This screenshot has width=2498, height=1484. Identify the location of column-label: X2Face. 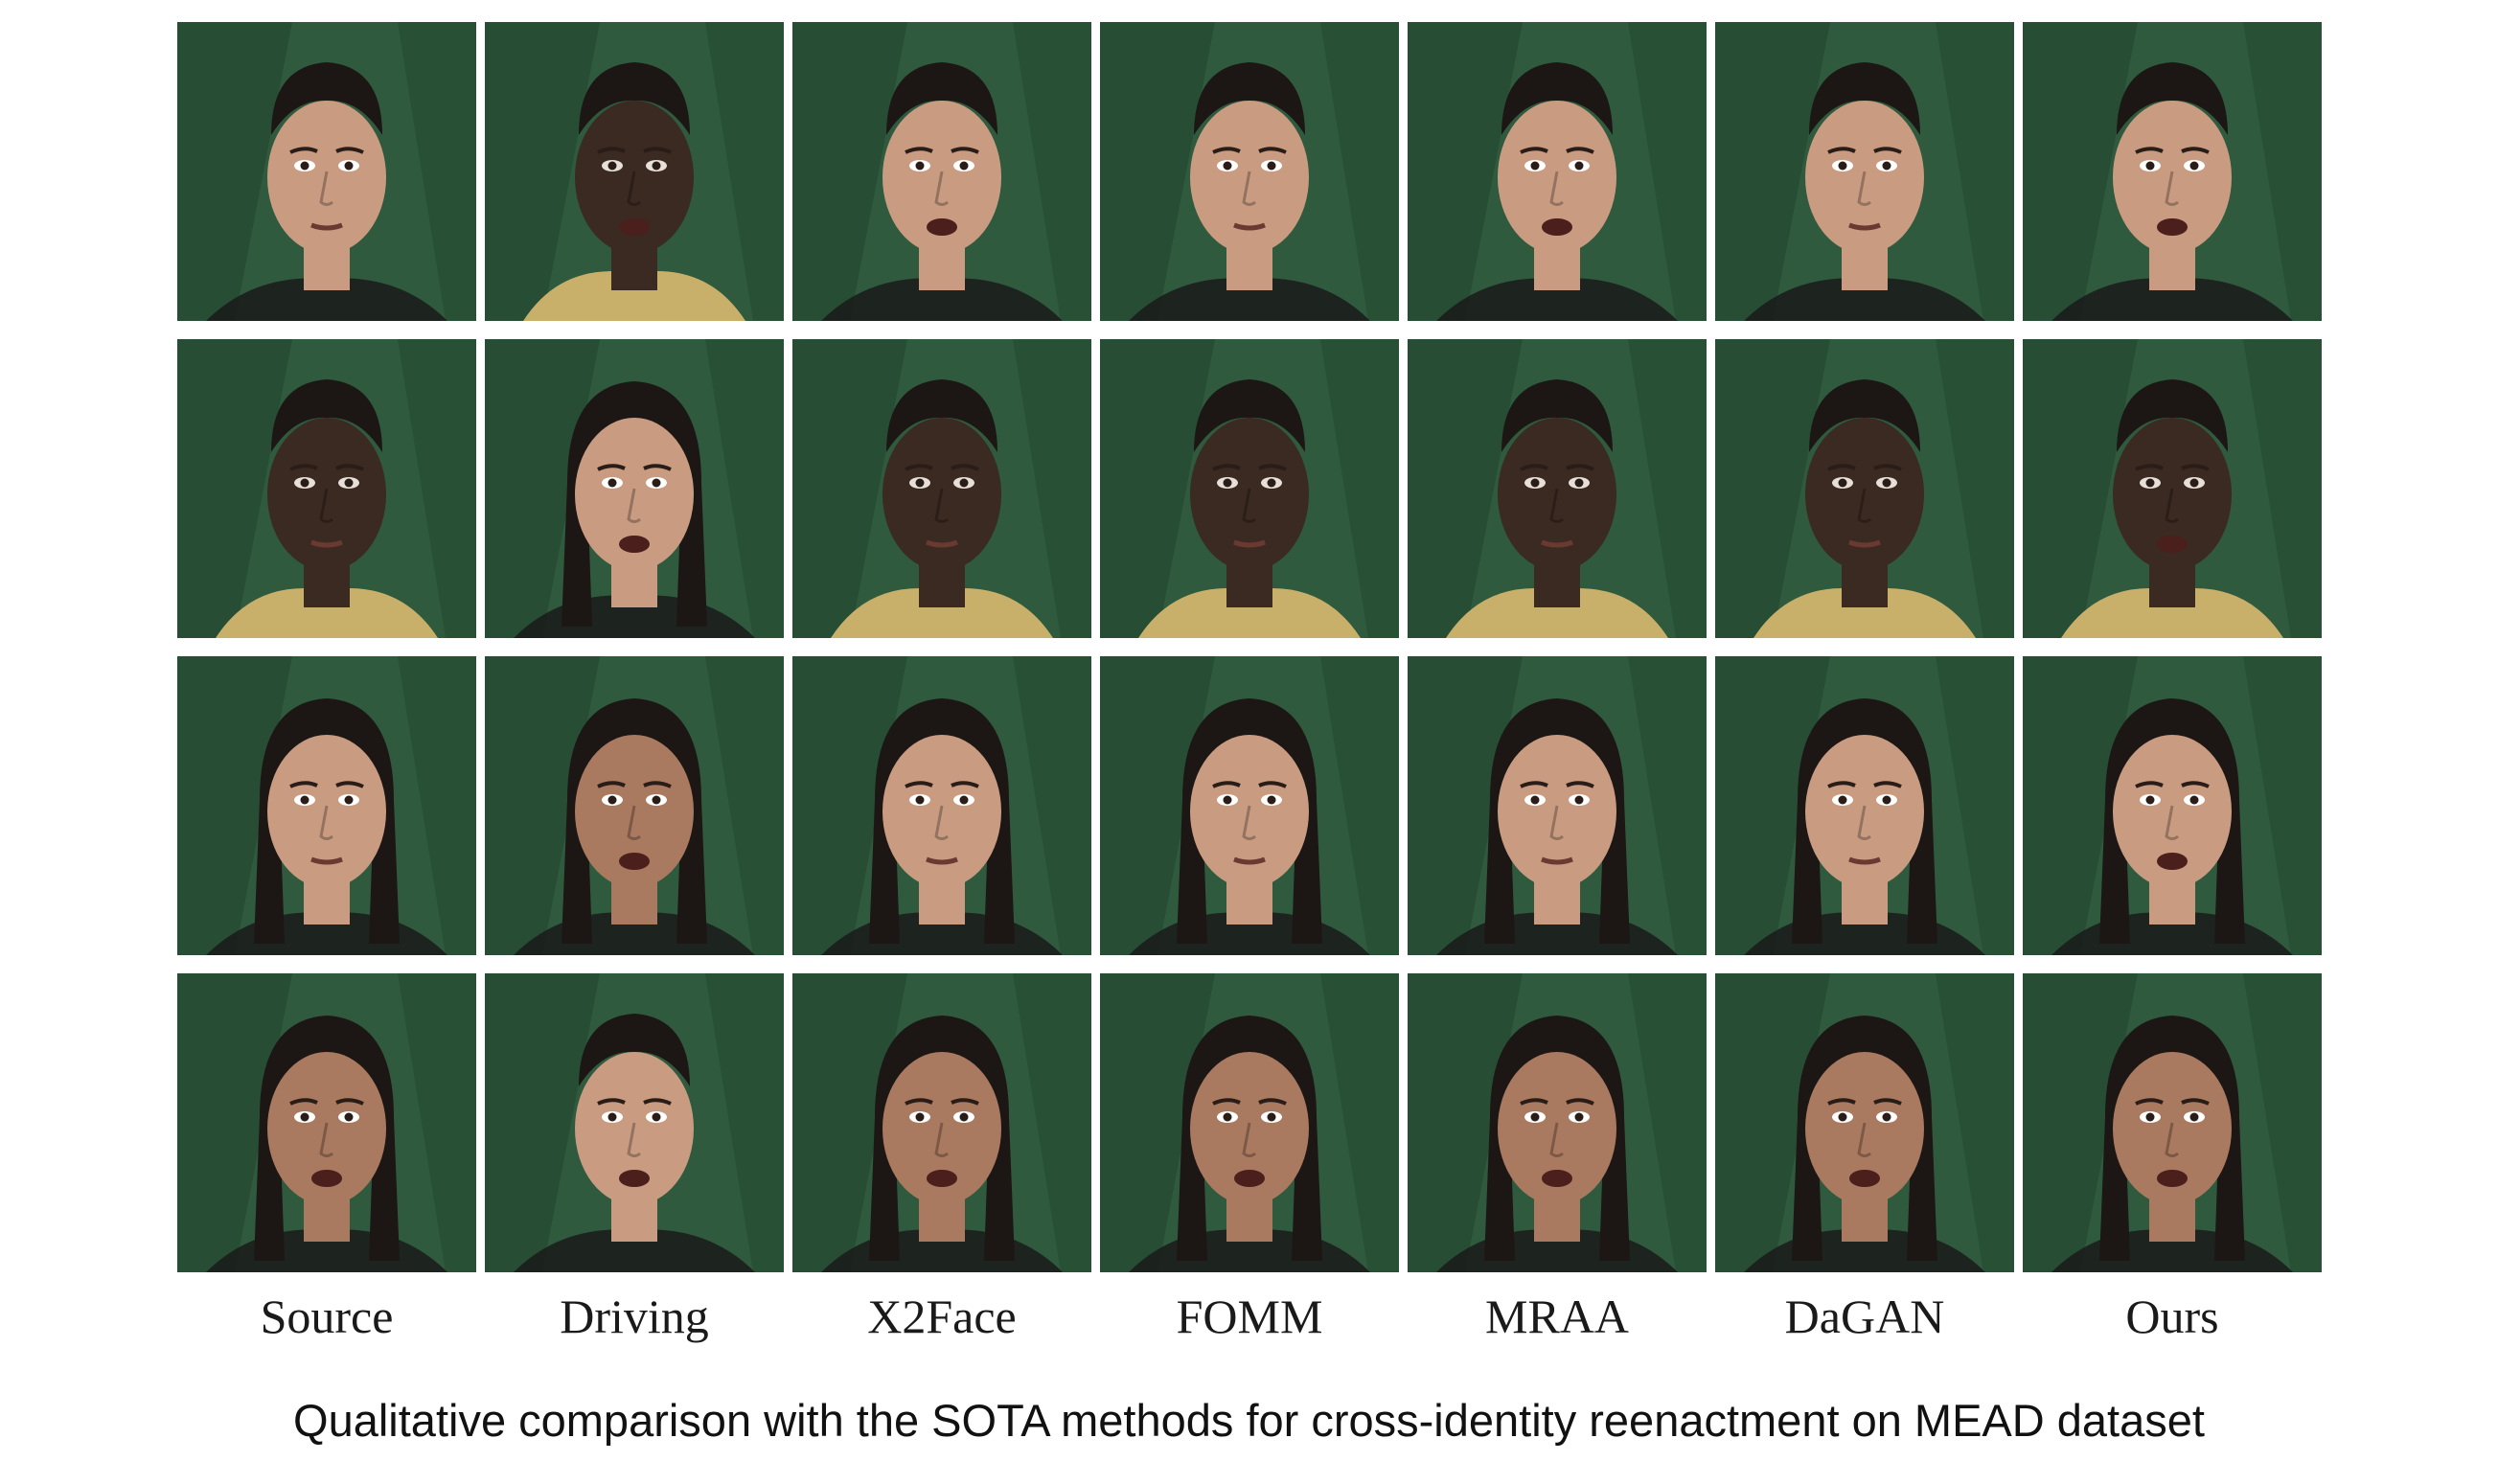
(942, 1316).